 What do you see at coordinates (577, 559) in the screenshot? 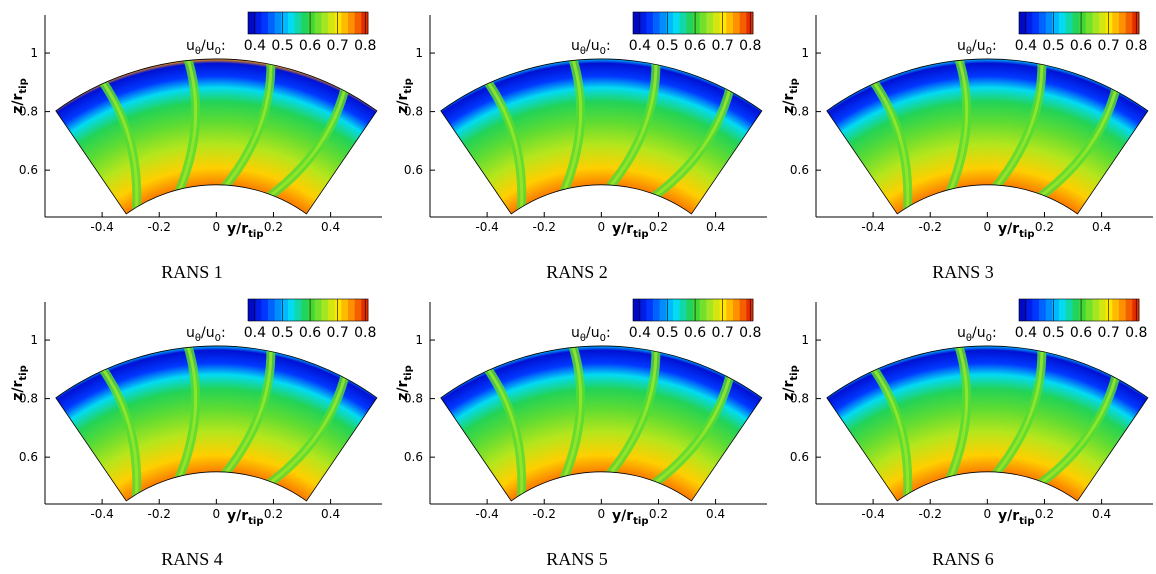
I see `caption: RANS 5` at bounding box center [577, 559].